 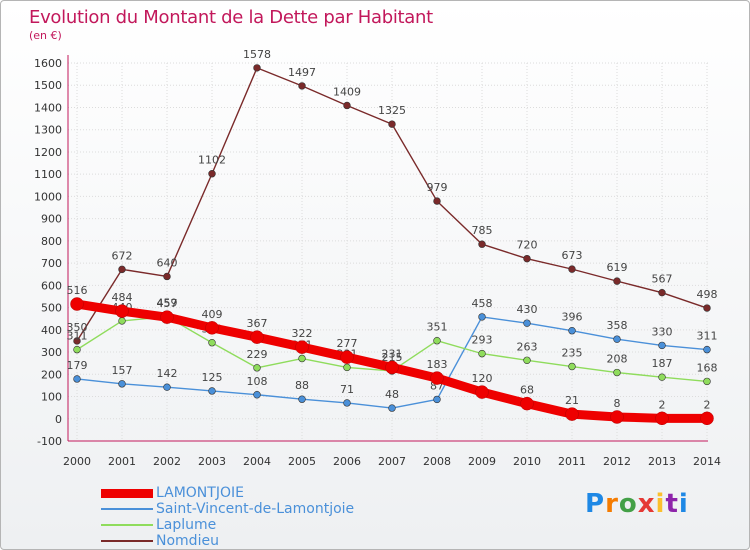 What do you see at coordinates (617, 267) in the screenshot?
I see `data-label: 619` at bounding box center [617, 267].